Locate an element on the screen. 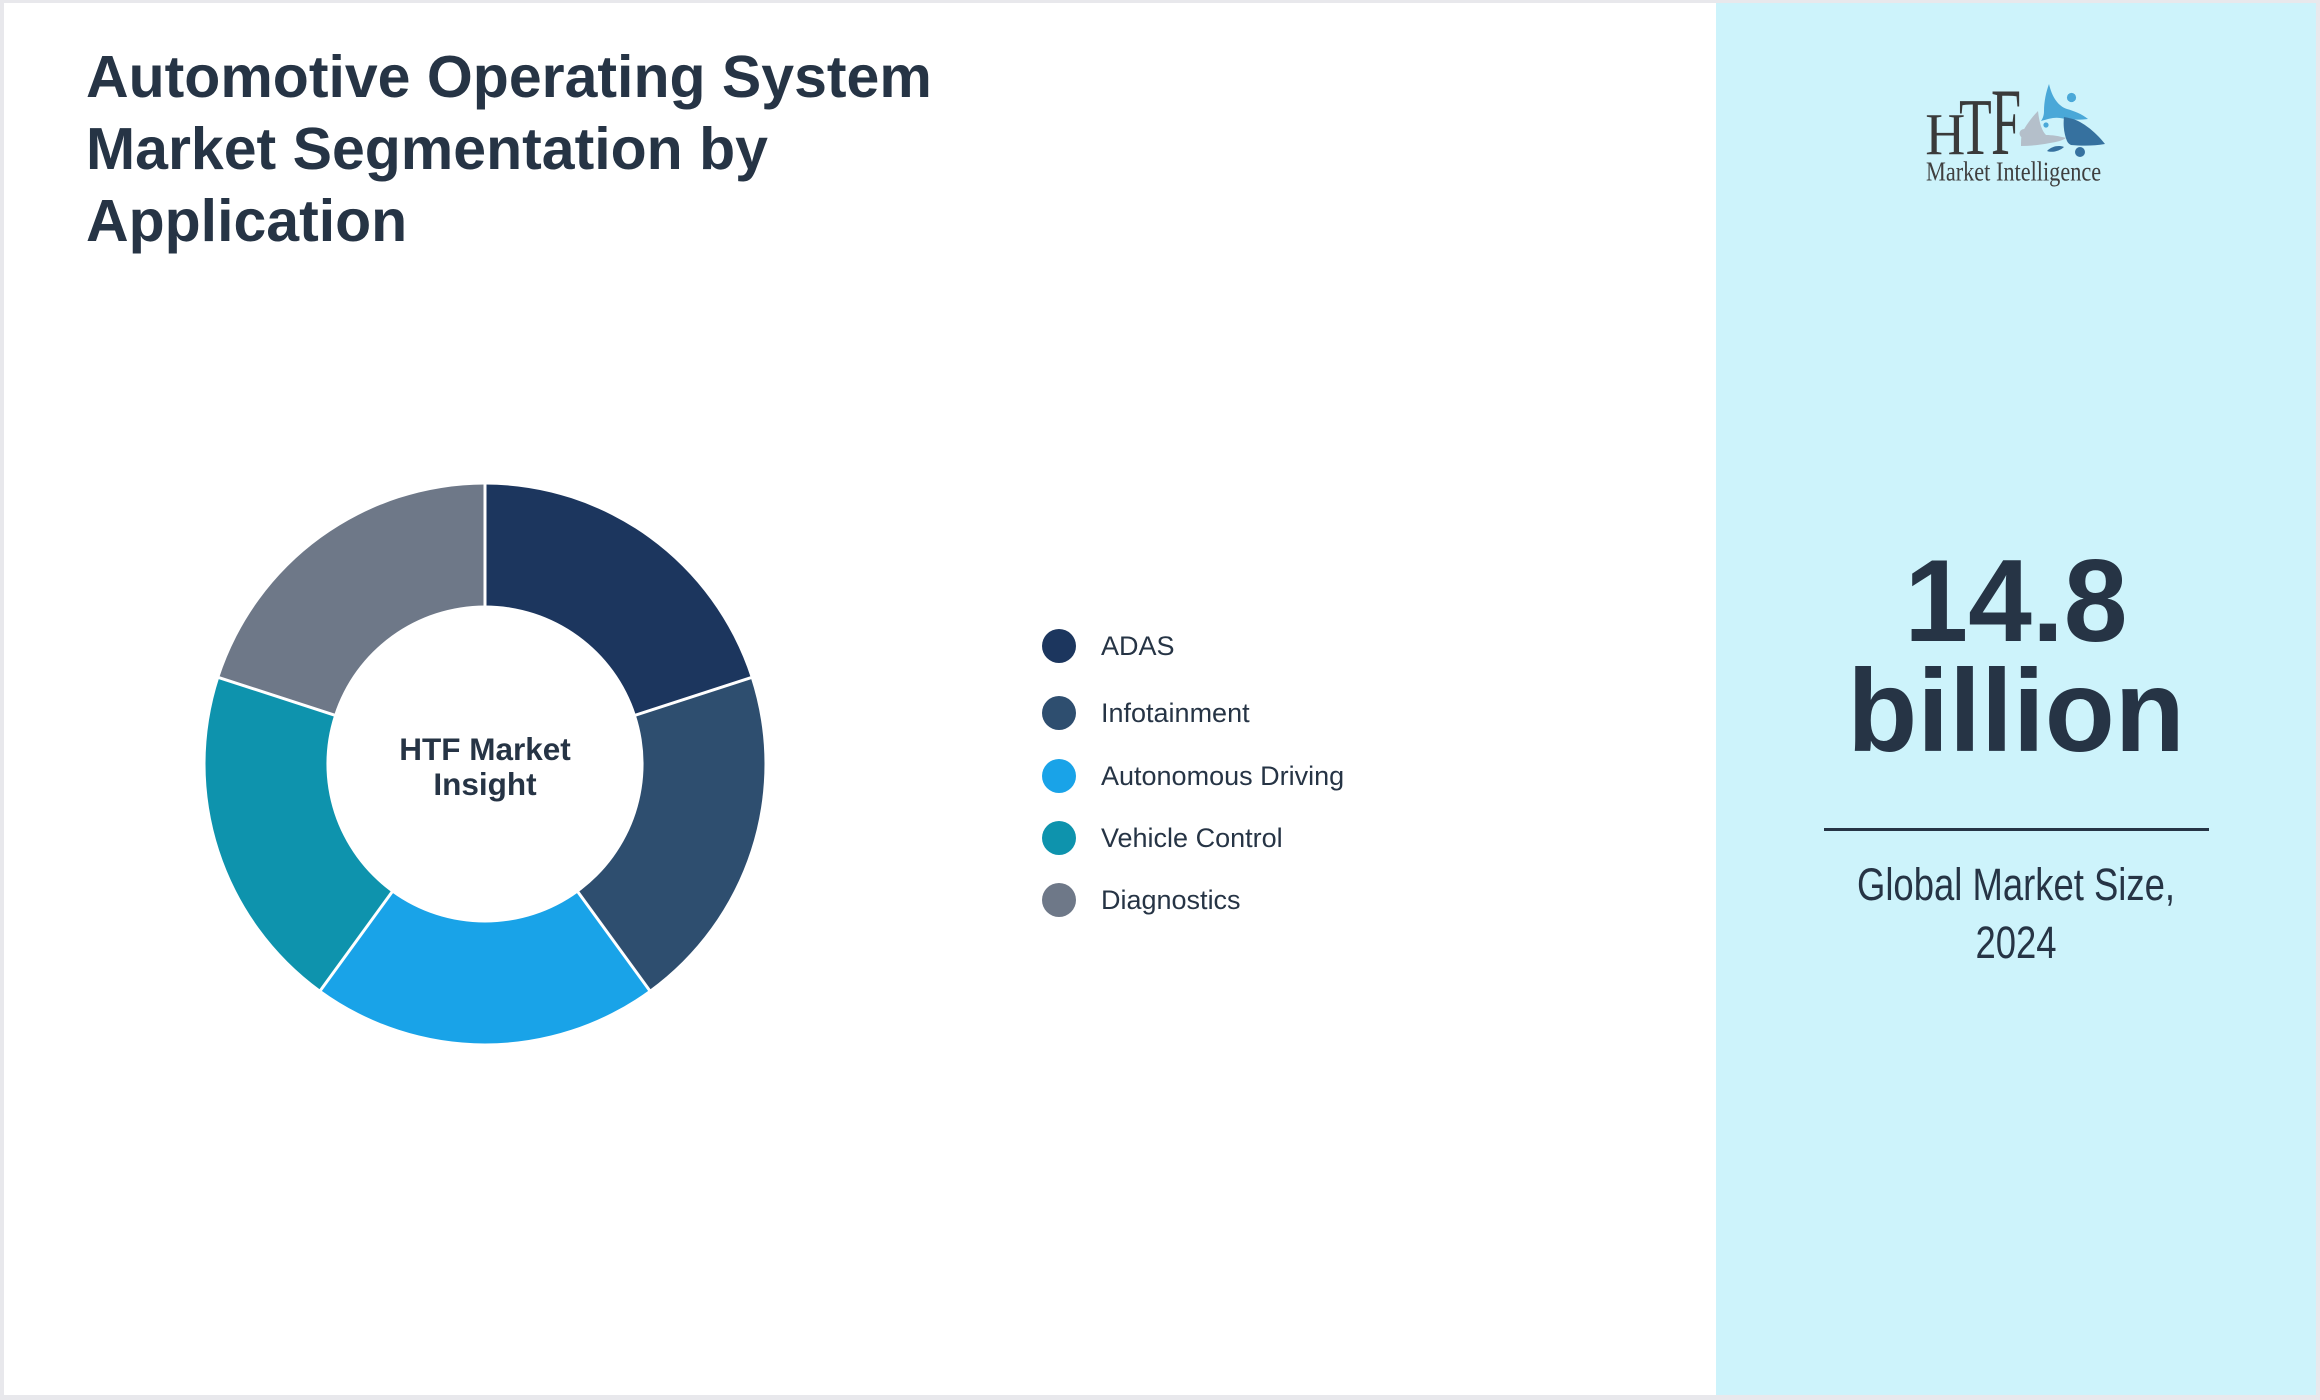 The image size is (2320, 1400). svg-text: T is located at coordinates (1975, 127).